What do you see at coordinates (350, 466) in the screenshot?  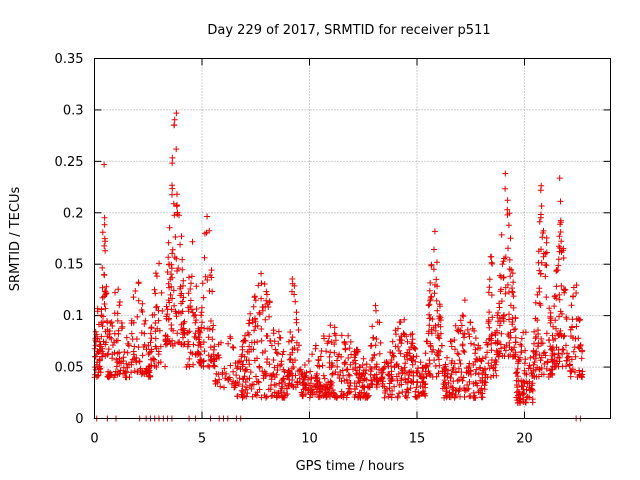 I see `x-axis-label: GPS time / hours` at bounding box center [350, 466].